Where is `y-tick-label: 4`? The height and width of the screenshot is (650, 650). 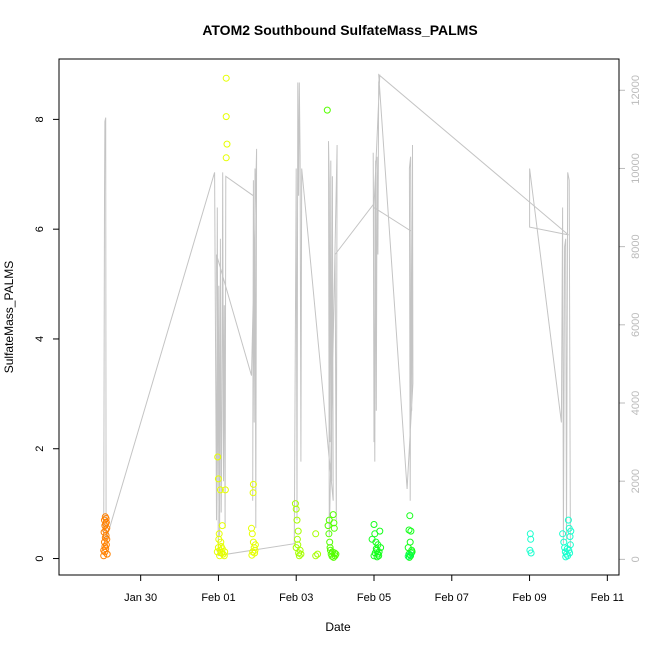
y-tick-label: 4 is located at coordinates (40, 339).